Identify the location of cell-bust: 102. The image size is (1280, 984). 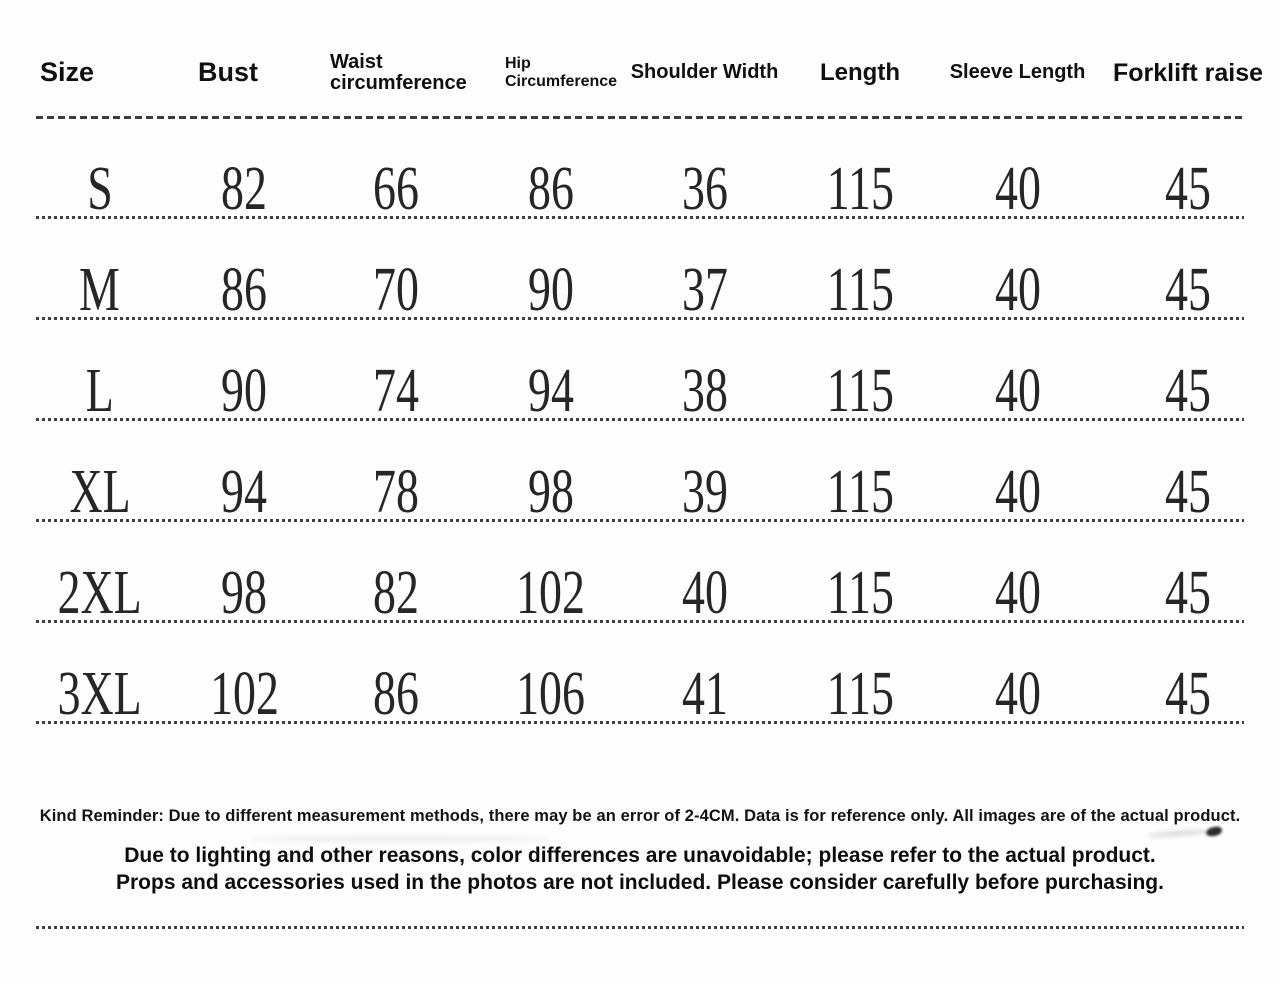
(244, 676).